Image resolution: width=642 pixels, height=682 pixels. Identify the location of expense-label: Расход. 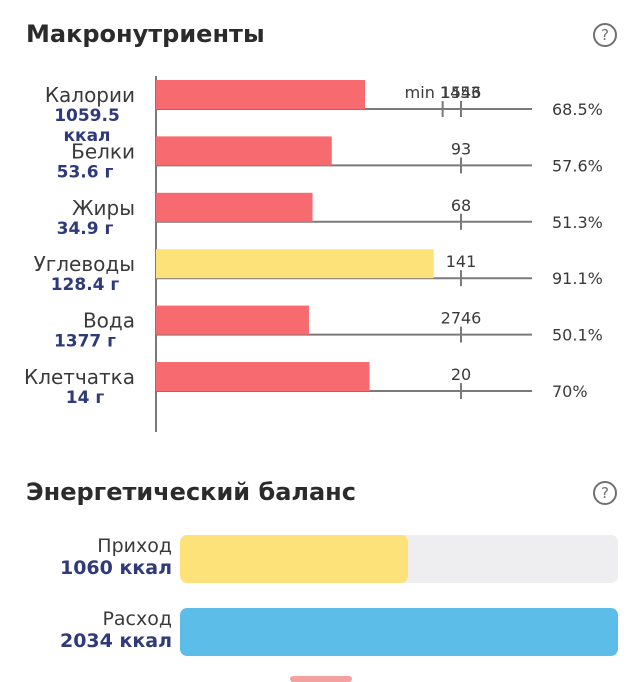
(137, 619).